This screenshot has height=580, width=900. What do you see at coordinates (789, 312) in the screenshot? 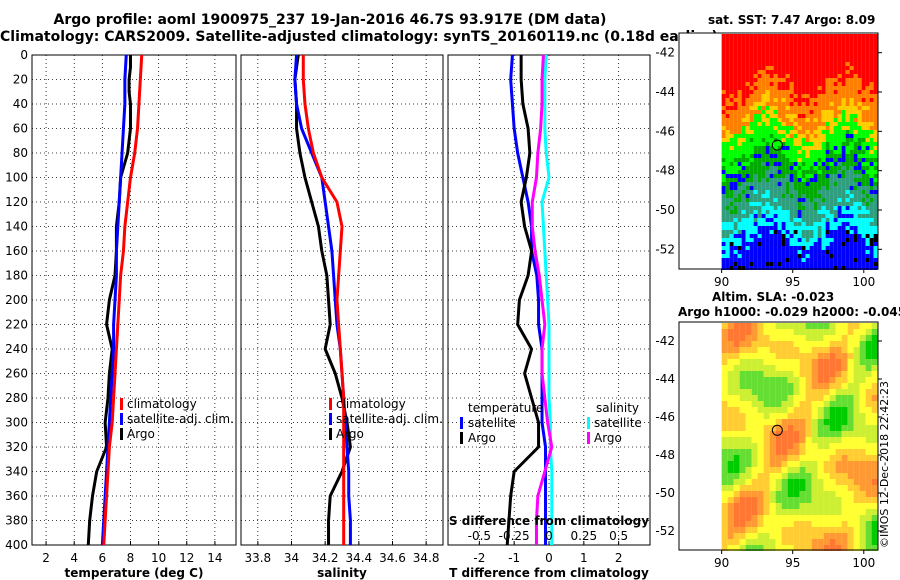
I see `sla-map-title-line2: Argo h1000: -0.029 h2000: -0.045` at bounding box center [789, 312].